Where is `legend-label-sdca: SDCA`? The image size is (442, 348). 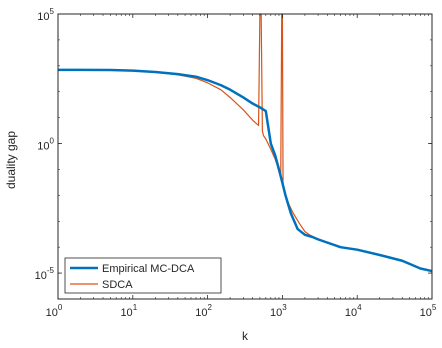
legend-label-sdca: SDCA is located at coordinates (117, 285).